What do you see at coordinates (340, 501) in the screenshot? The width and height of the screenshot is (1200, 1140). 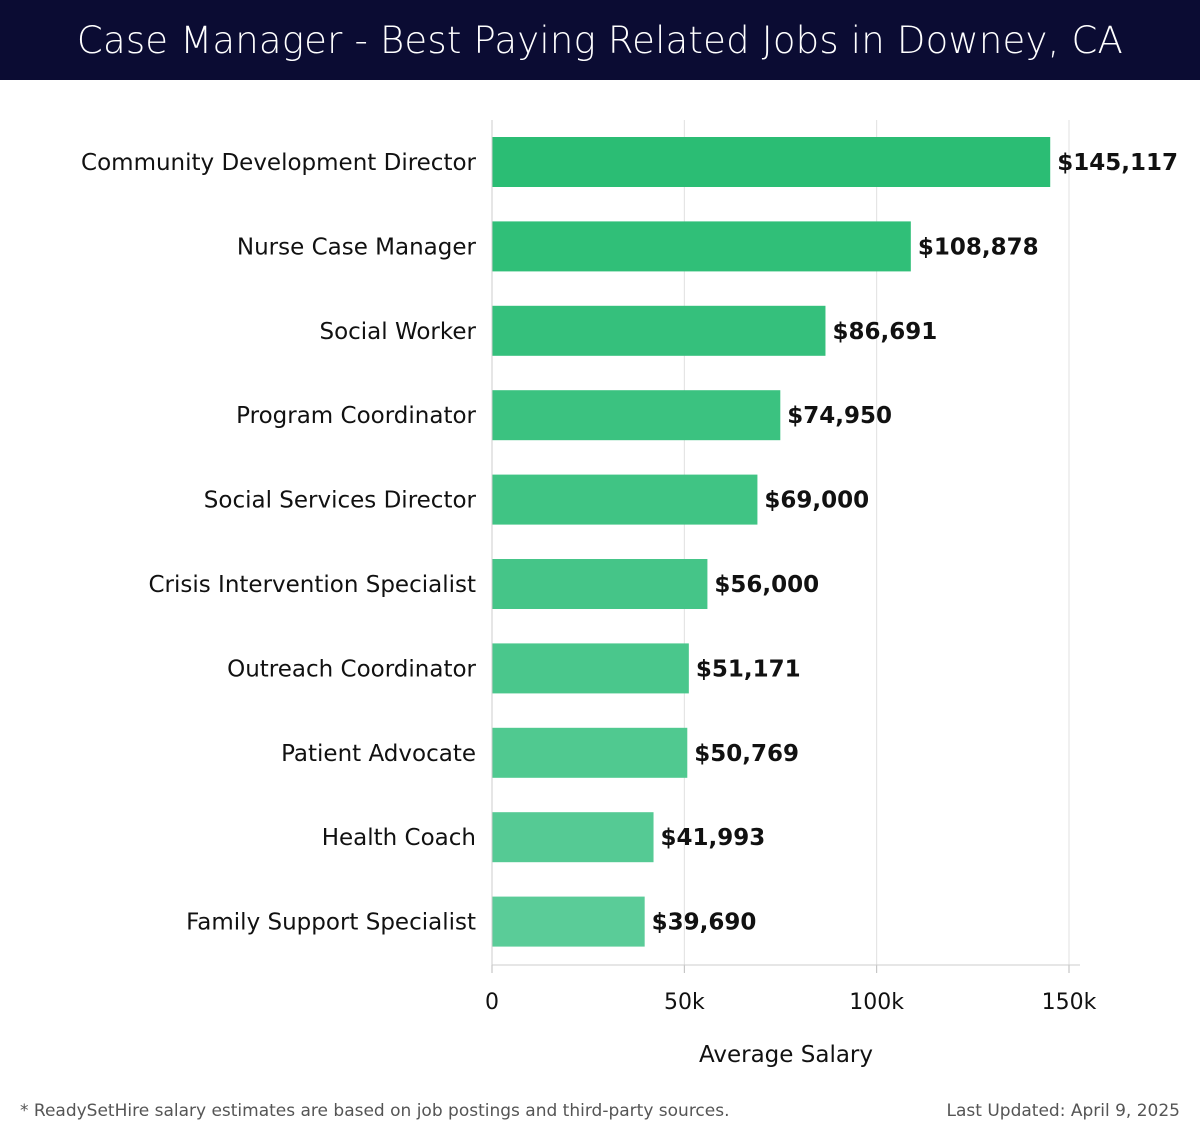 I see `category-label: Social Services Director` at bounding box center [340, 501].